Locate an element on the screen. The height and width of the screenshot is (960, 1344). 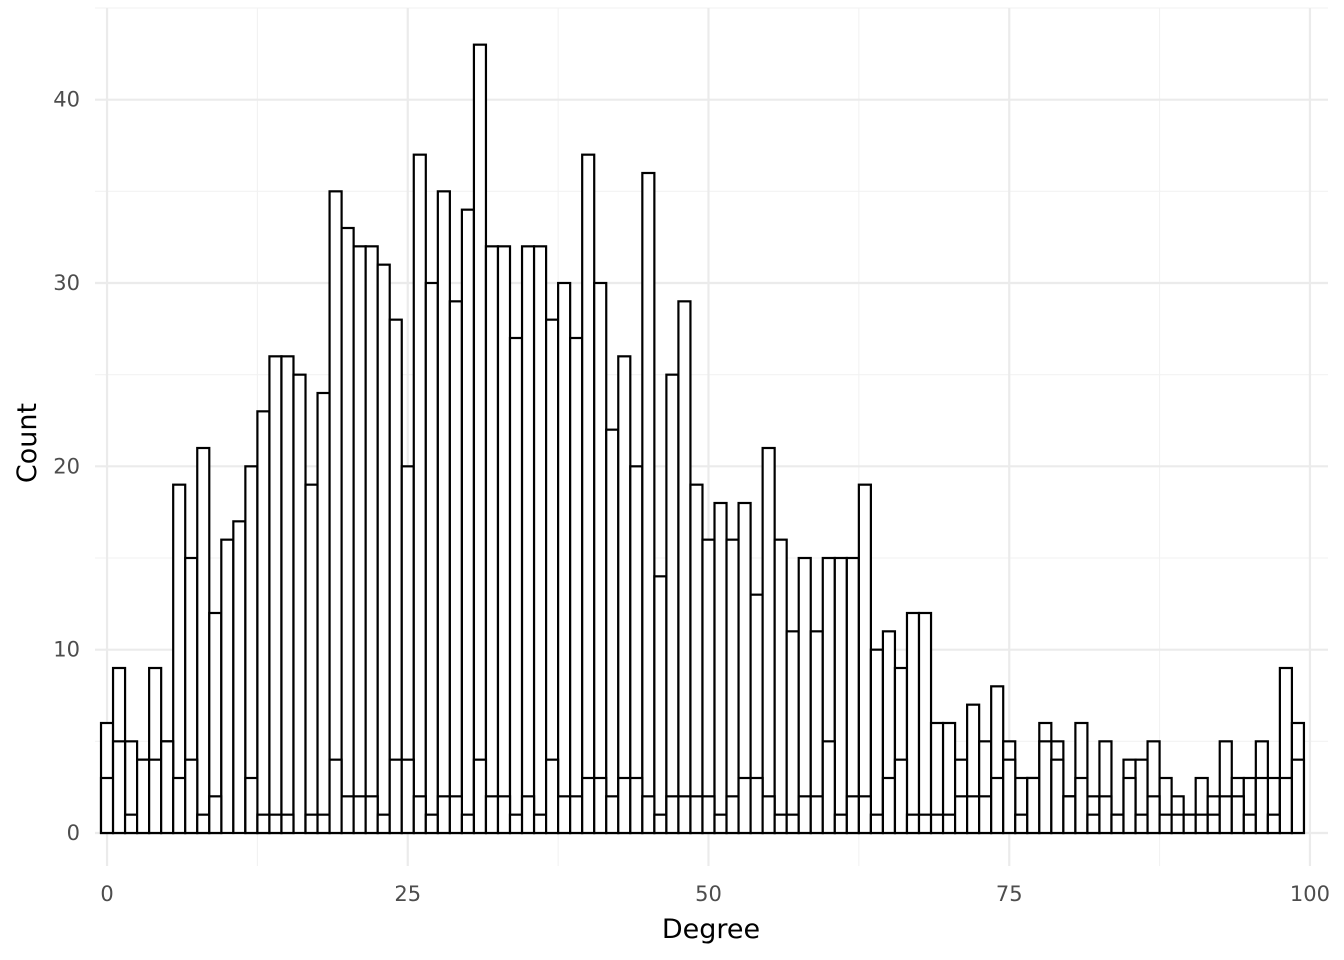
x-tick-label: 75 is located at coordinates (1009, 894).